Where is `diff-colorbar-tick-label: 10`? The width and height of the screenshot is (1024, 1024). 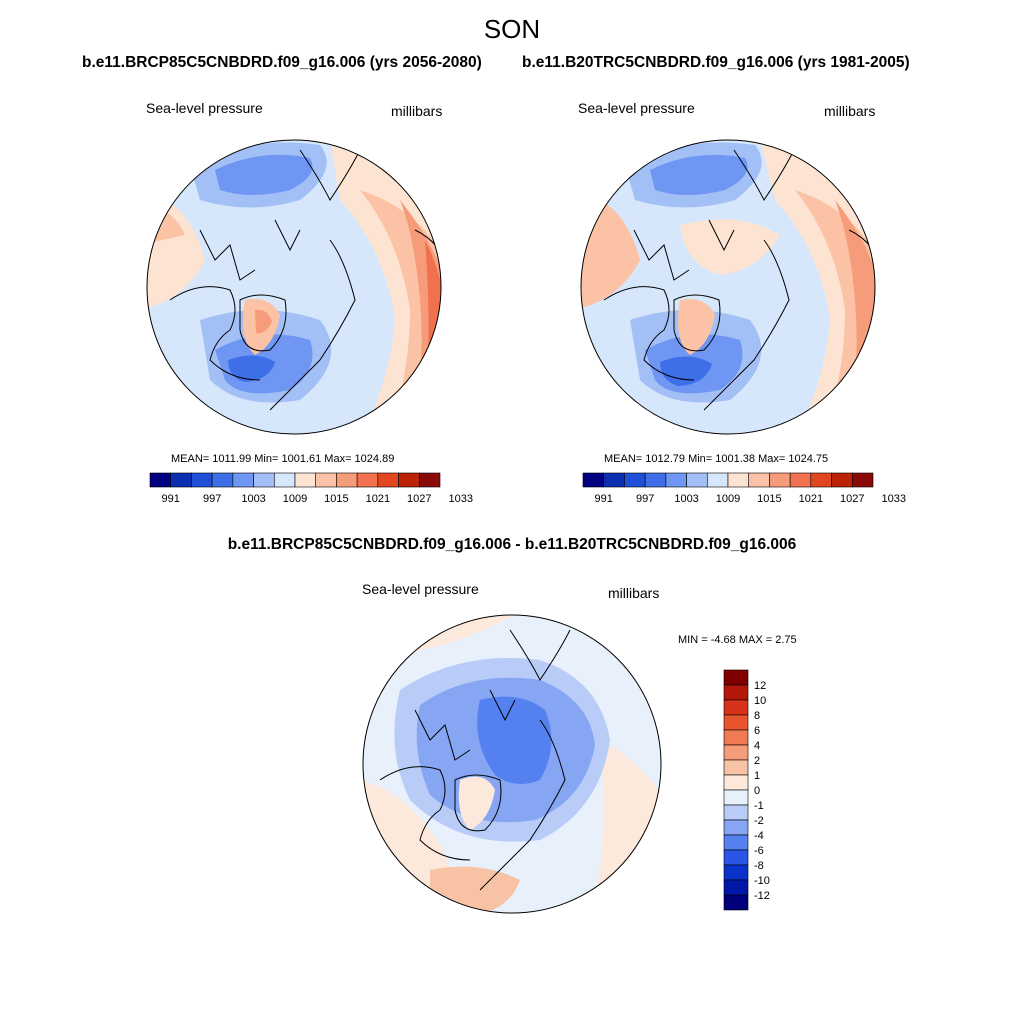
diff-colorbar-tick-label: 10 is located at coordinates (760, 701).